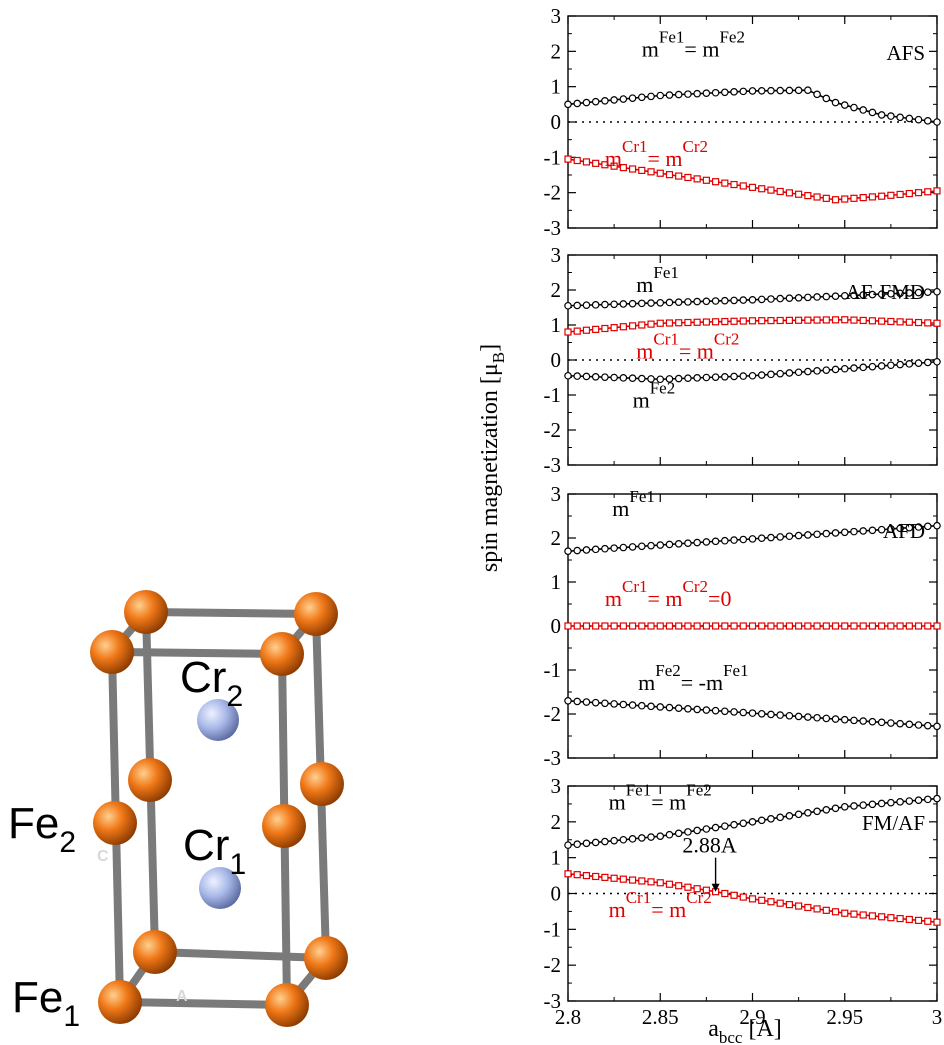 The image size is (944, 1045). What do you see at coordinates (745, 1030) in the screenshot?
I see `x-axis-label: abcc [A]` at bounding box center [745, 1030].